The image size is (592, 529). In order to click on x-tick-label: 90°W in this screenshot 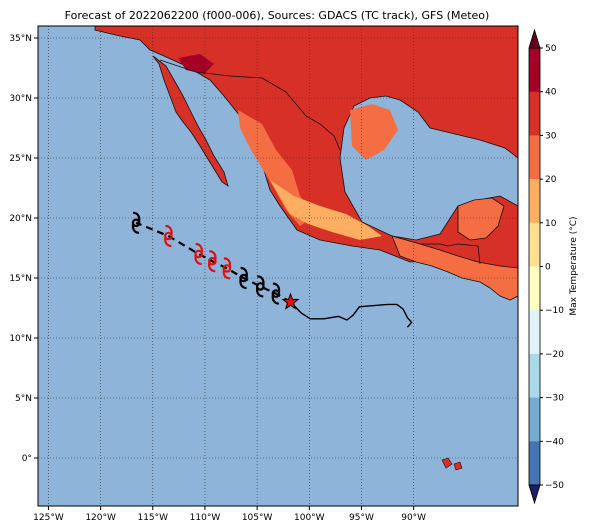, I will do `click(413, 518)`.